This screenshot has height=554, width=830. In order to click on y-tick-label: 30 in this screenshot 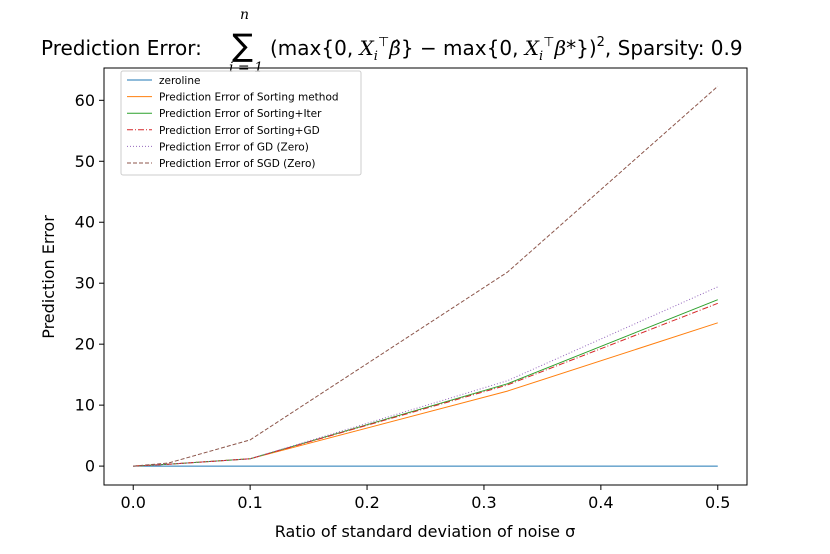, I will do `click(85, 283)`.